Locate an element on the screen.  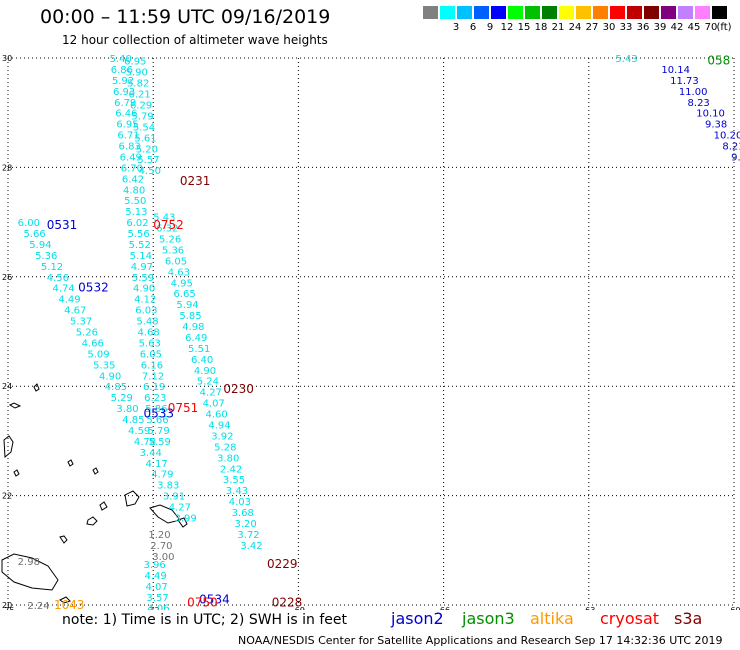
wave-height-value: 4.90 is located at coordinates (205, 371).